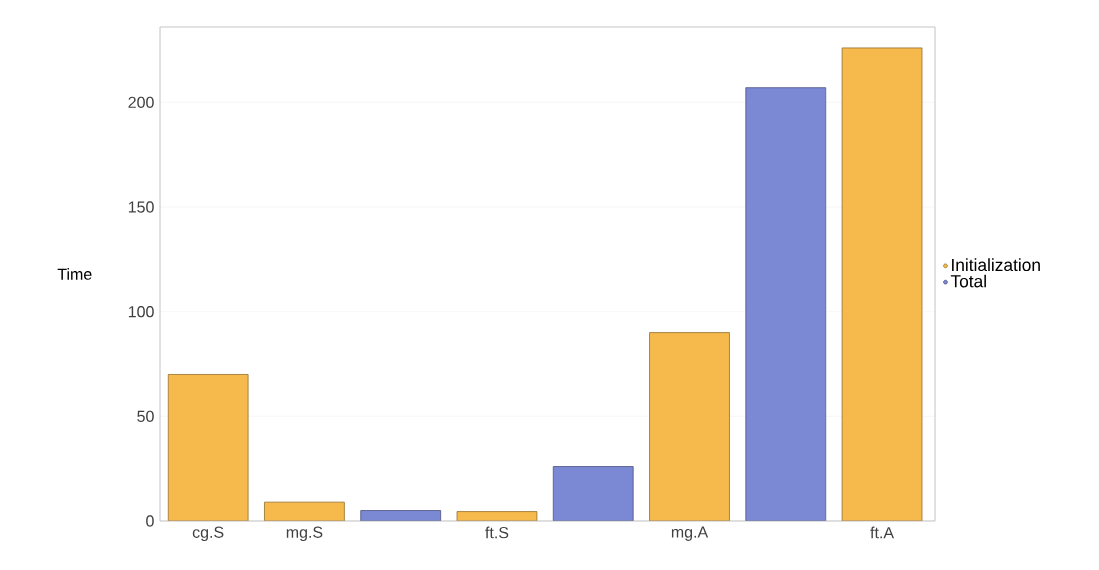  I want to click on legend-label: Initialization, so click(996, 265).